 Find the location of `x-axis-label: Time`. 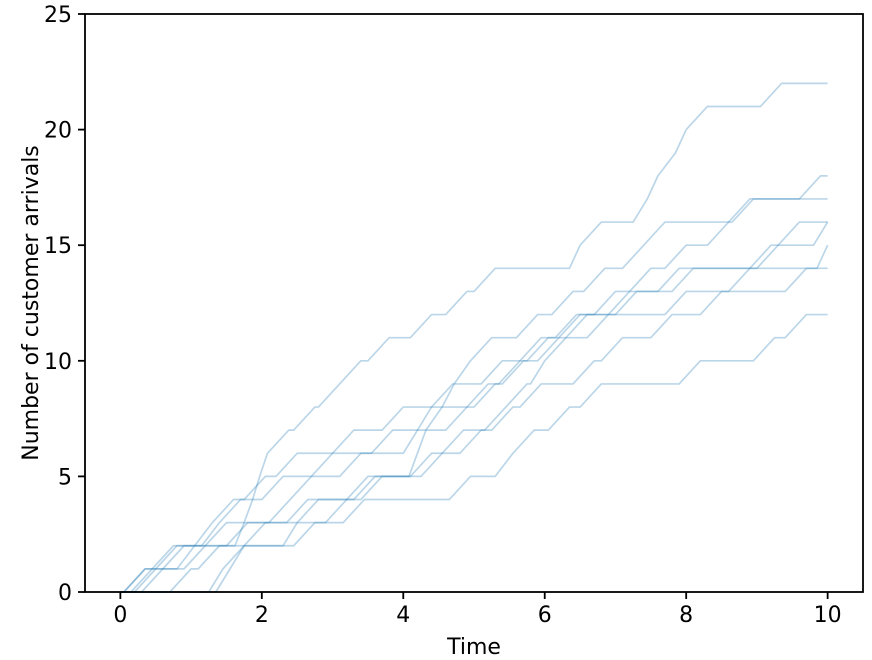

x-axis-label: Time is located at coordinates (473, 647).